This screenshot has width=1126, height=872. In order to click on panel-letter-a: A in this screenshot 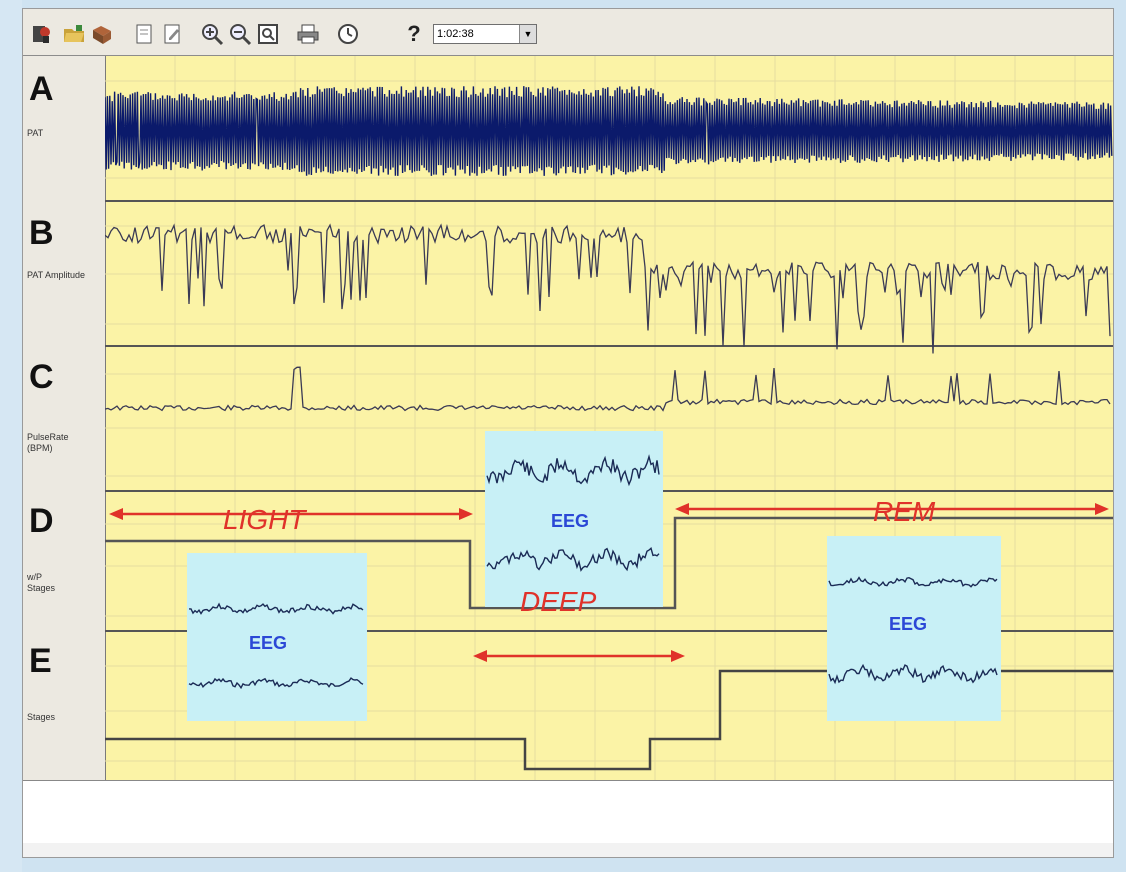, I will do `click(41, 89)`.